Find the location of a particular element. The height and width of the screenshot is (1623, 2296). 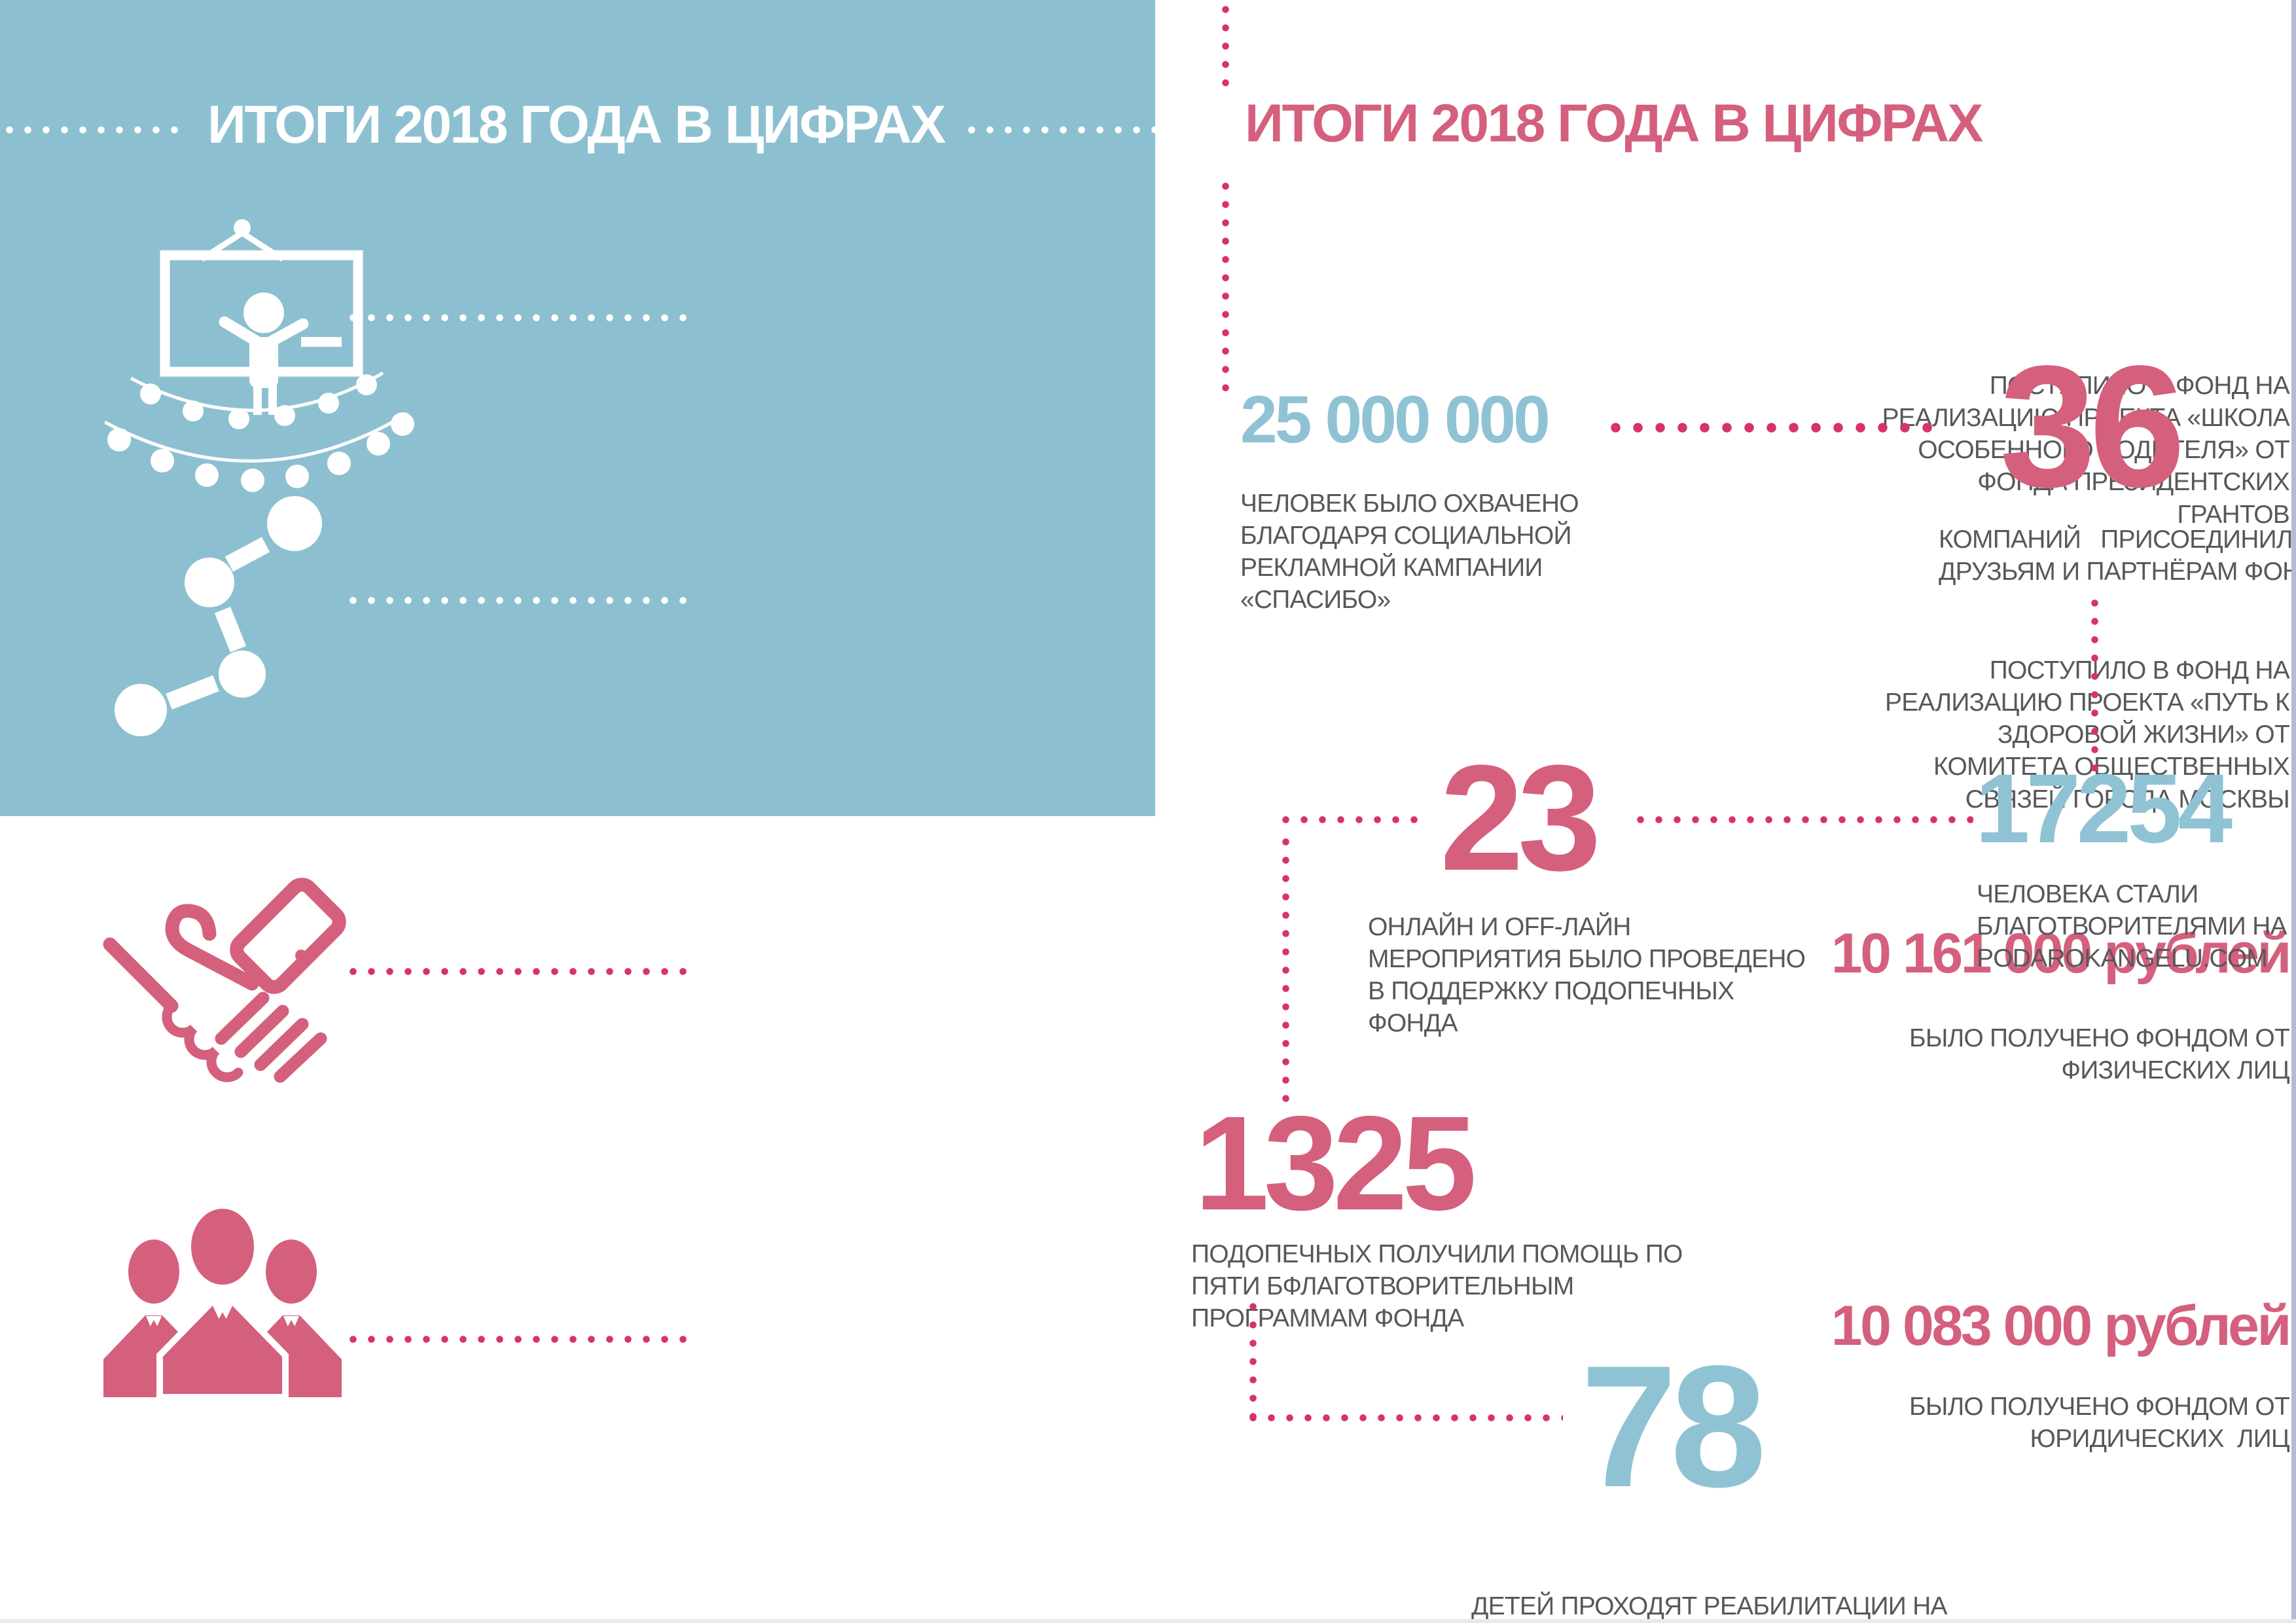

stat-value: 10 083 000 рублей is located at coordinates (2061, 1325).